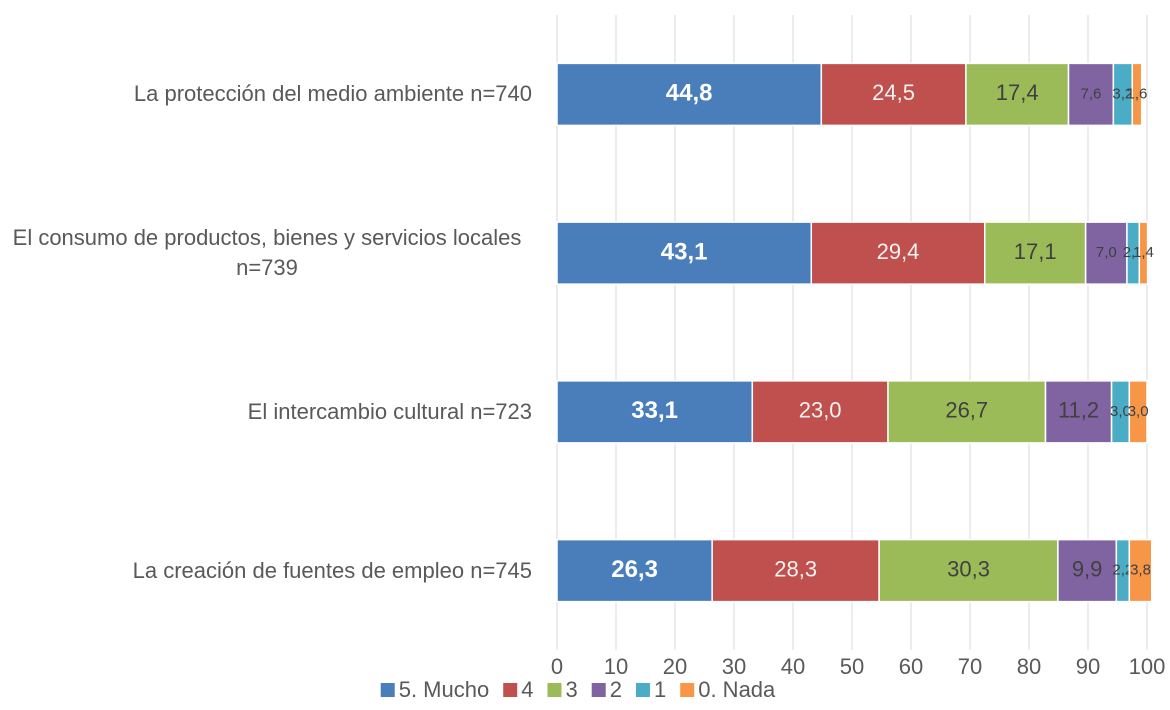 Image resolution: width=1170 pixels, height=710 pixels. What do you see at coordinates (1029, 666) in the screenshot?
I see `x-tick-label: 80` at bounding box center [1029, 666].